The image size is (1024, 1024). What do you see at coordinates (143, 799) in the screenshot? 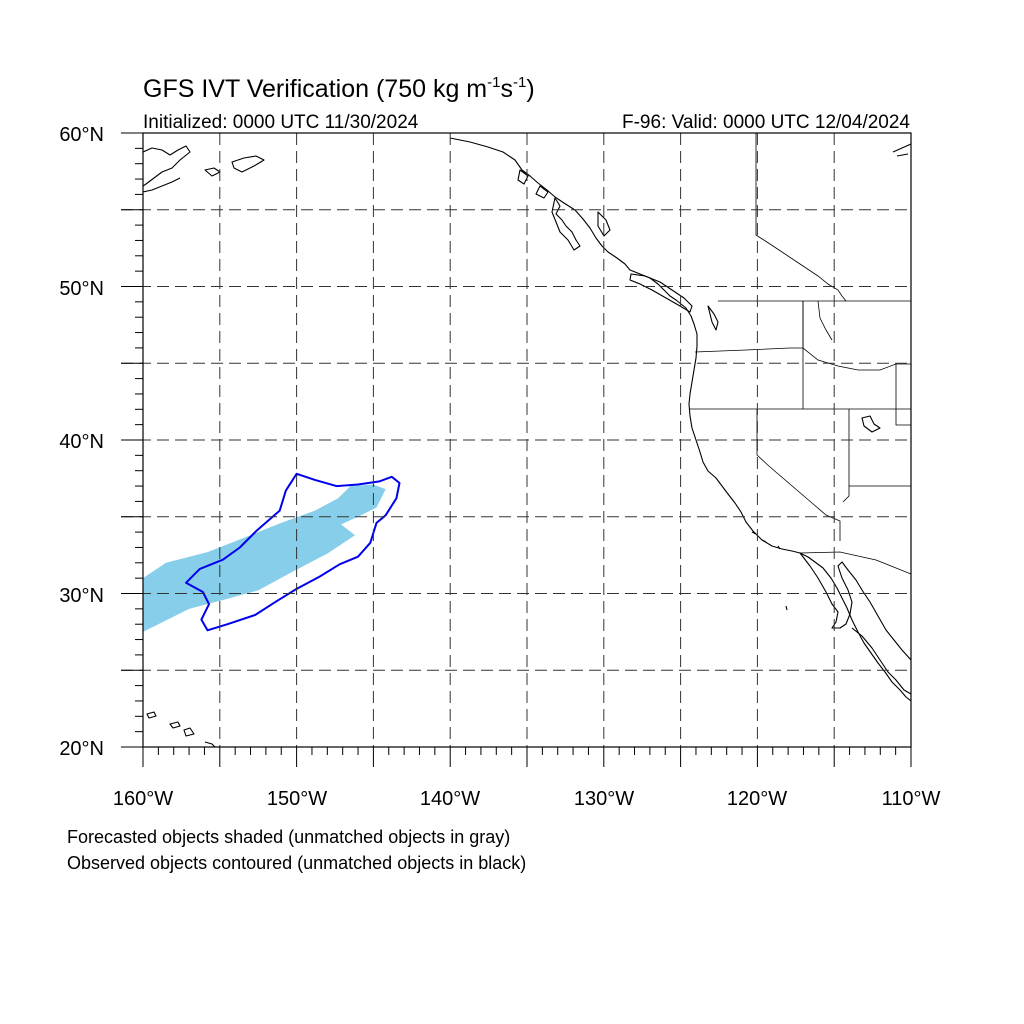
I see `lon-label-160w: 160°W` at bounding box center [143, 799].